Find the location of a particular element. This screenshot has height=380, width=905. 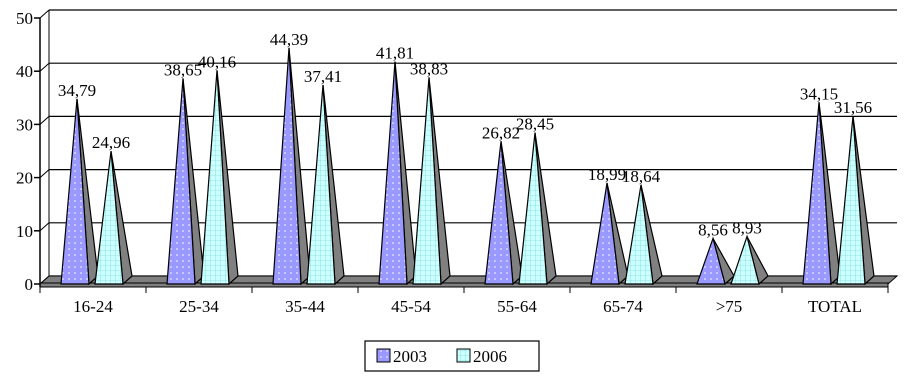

data-label: 8,56 is located at coordinates (713, 229).